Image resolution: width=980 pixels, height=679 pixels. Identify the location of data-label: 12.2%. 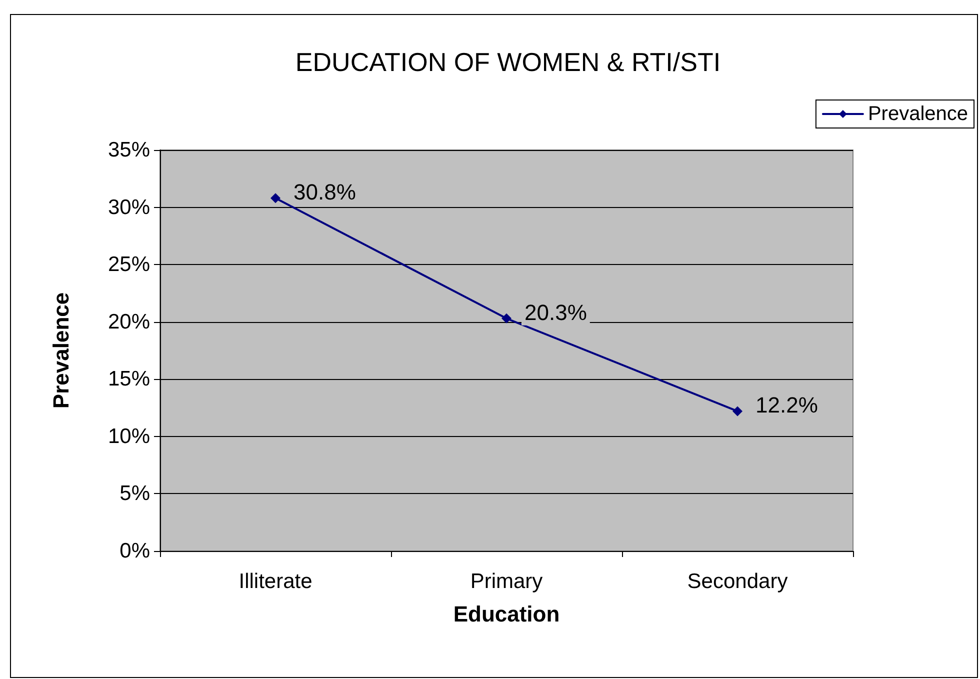
(787, 405).